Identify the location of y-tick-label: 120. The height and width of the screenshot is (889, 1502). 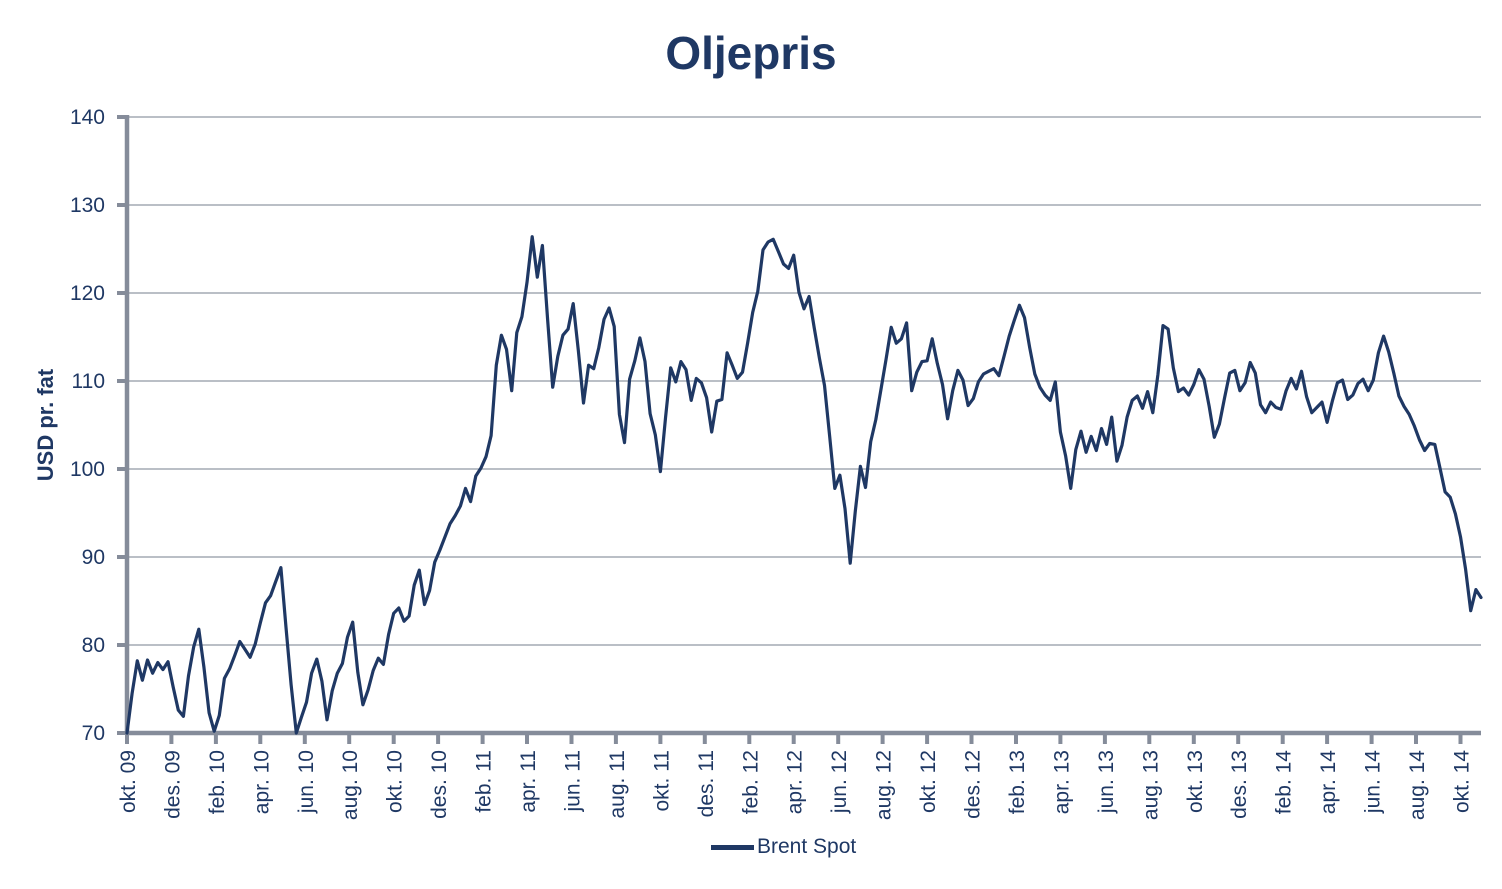
(87, 293).